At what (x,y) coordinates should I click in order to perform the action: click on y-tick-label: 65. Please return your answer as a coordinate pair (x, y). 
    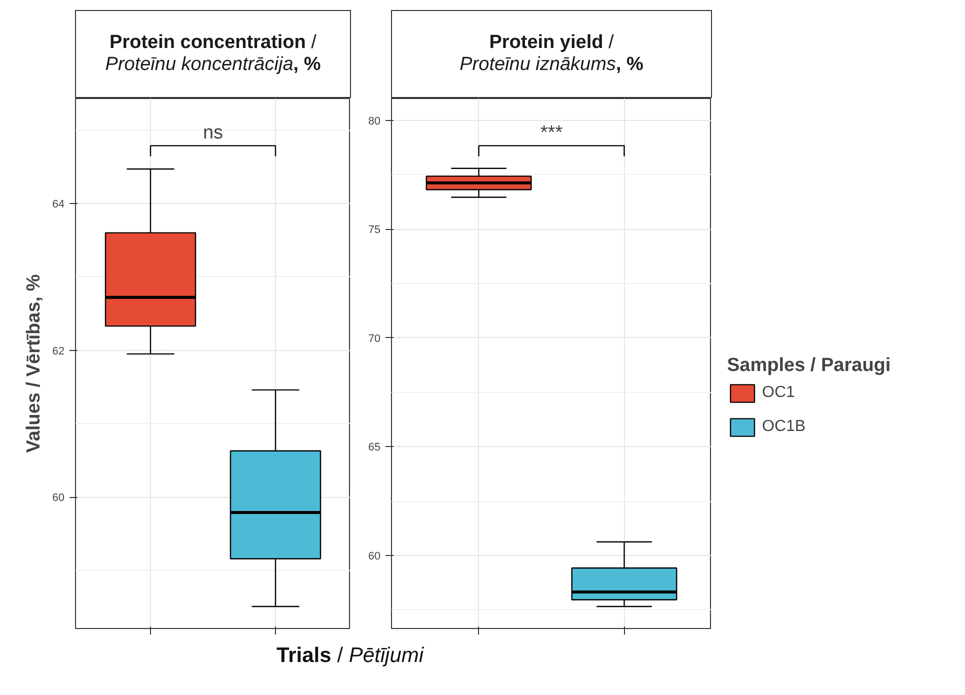
    Looking at the image, I should click on (374, 448).